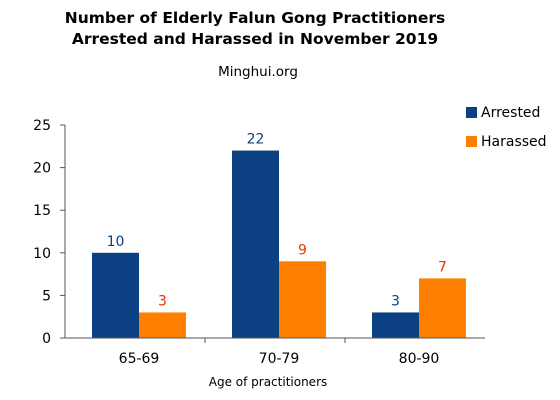 This screenshot has height=400, width=560. What do you see at coordinates (46, 339) in the screenshot?
I see `y-tick-label: 0` at bounding box center [46, 339].